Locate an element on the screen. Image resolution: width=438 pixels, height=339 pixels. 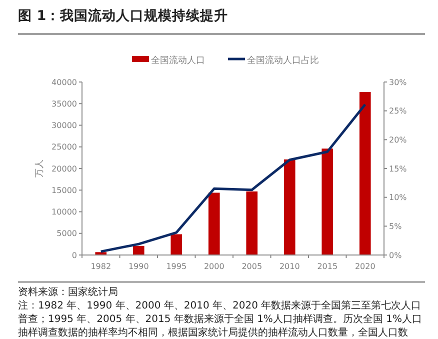
y-tick-label: 35000 is located at coordinates (64, 103).